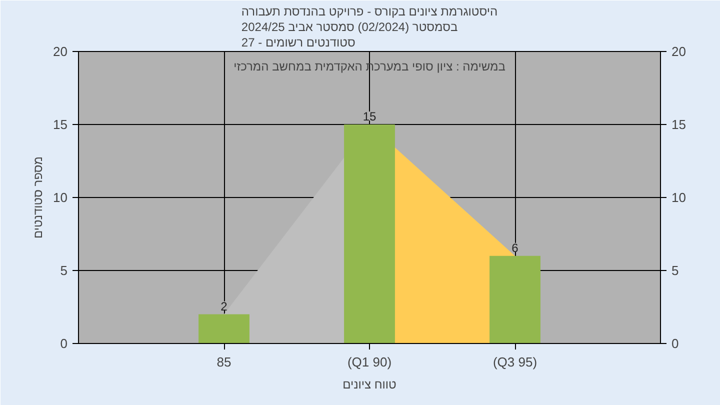 The image size is (720, 405). Describe the element at coordinates (64, 270) in the screenshot. I see `y-tick-label: 5` at that location.